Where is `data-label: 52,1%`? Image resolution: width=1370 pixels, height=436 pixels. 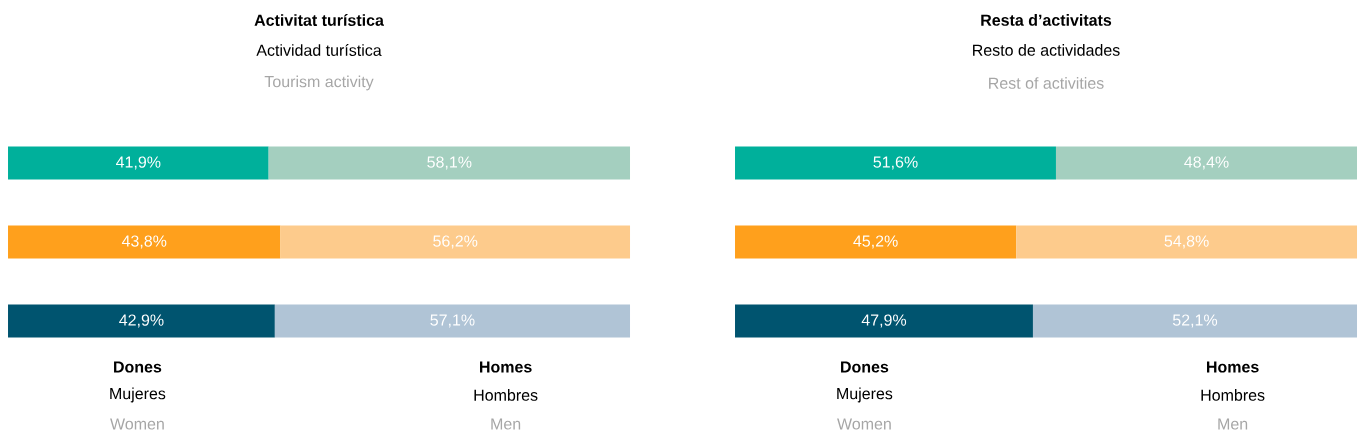 data-label: 52,1% is located at coordinates (1195, 321).